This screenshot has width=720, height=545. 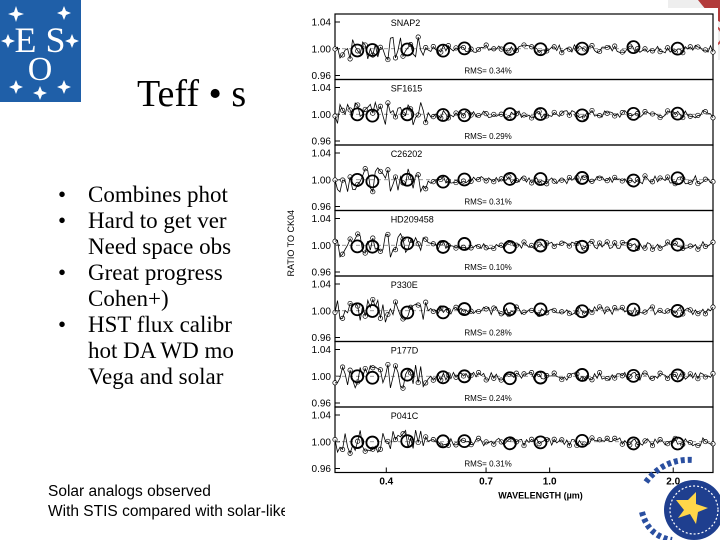 What do you see at coordinates (39, 40) in the screenshot?
I see `eso-wordmark-top: E S` at bounding box center [39, 40].